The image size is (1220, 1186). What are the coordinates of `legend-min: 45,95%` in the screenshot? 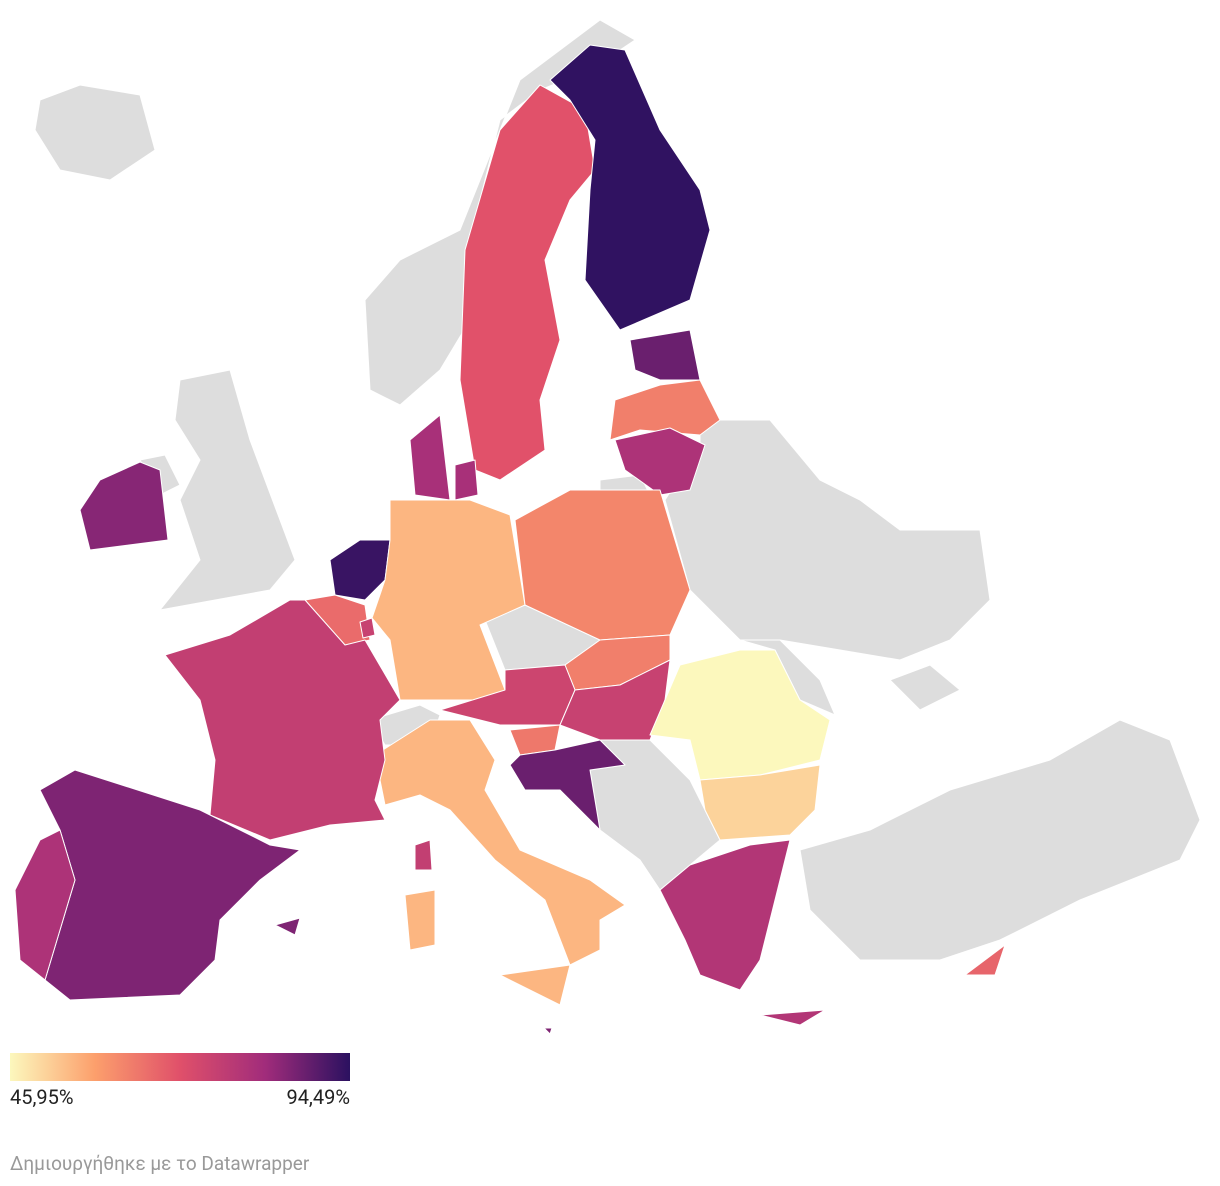 It's located at (42, 1097).